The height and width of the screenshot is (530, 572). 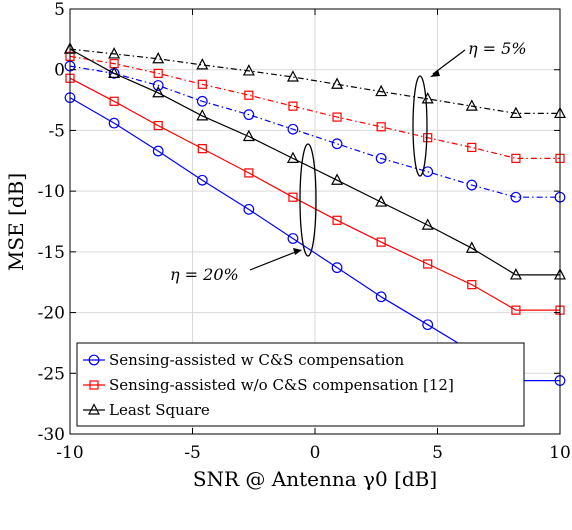 I want to click on series-line, so click(x=314, y=81).